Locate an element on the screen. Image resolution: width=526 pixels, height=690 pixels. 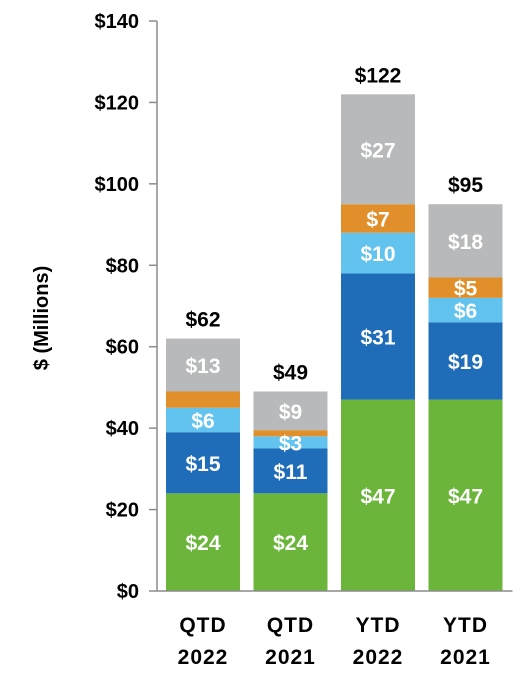
segment-value-label: $11 is located at coordinates (291, 472).